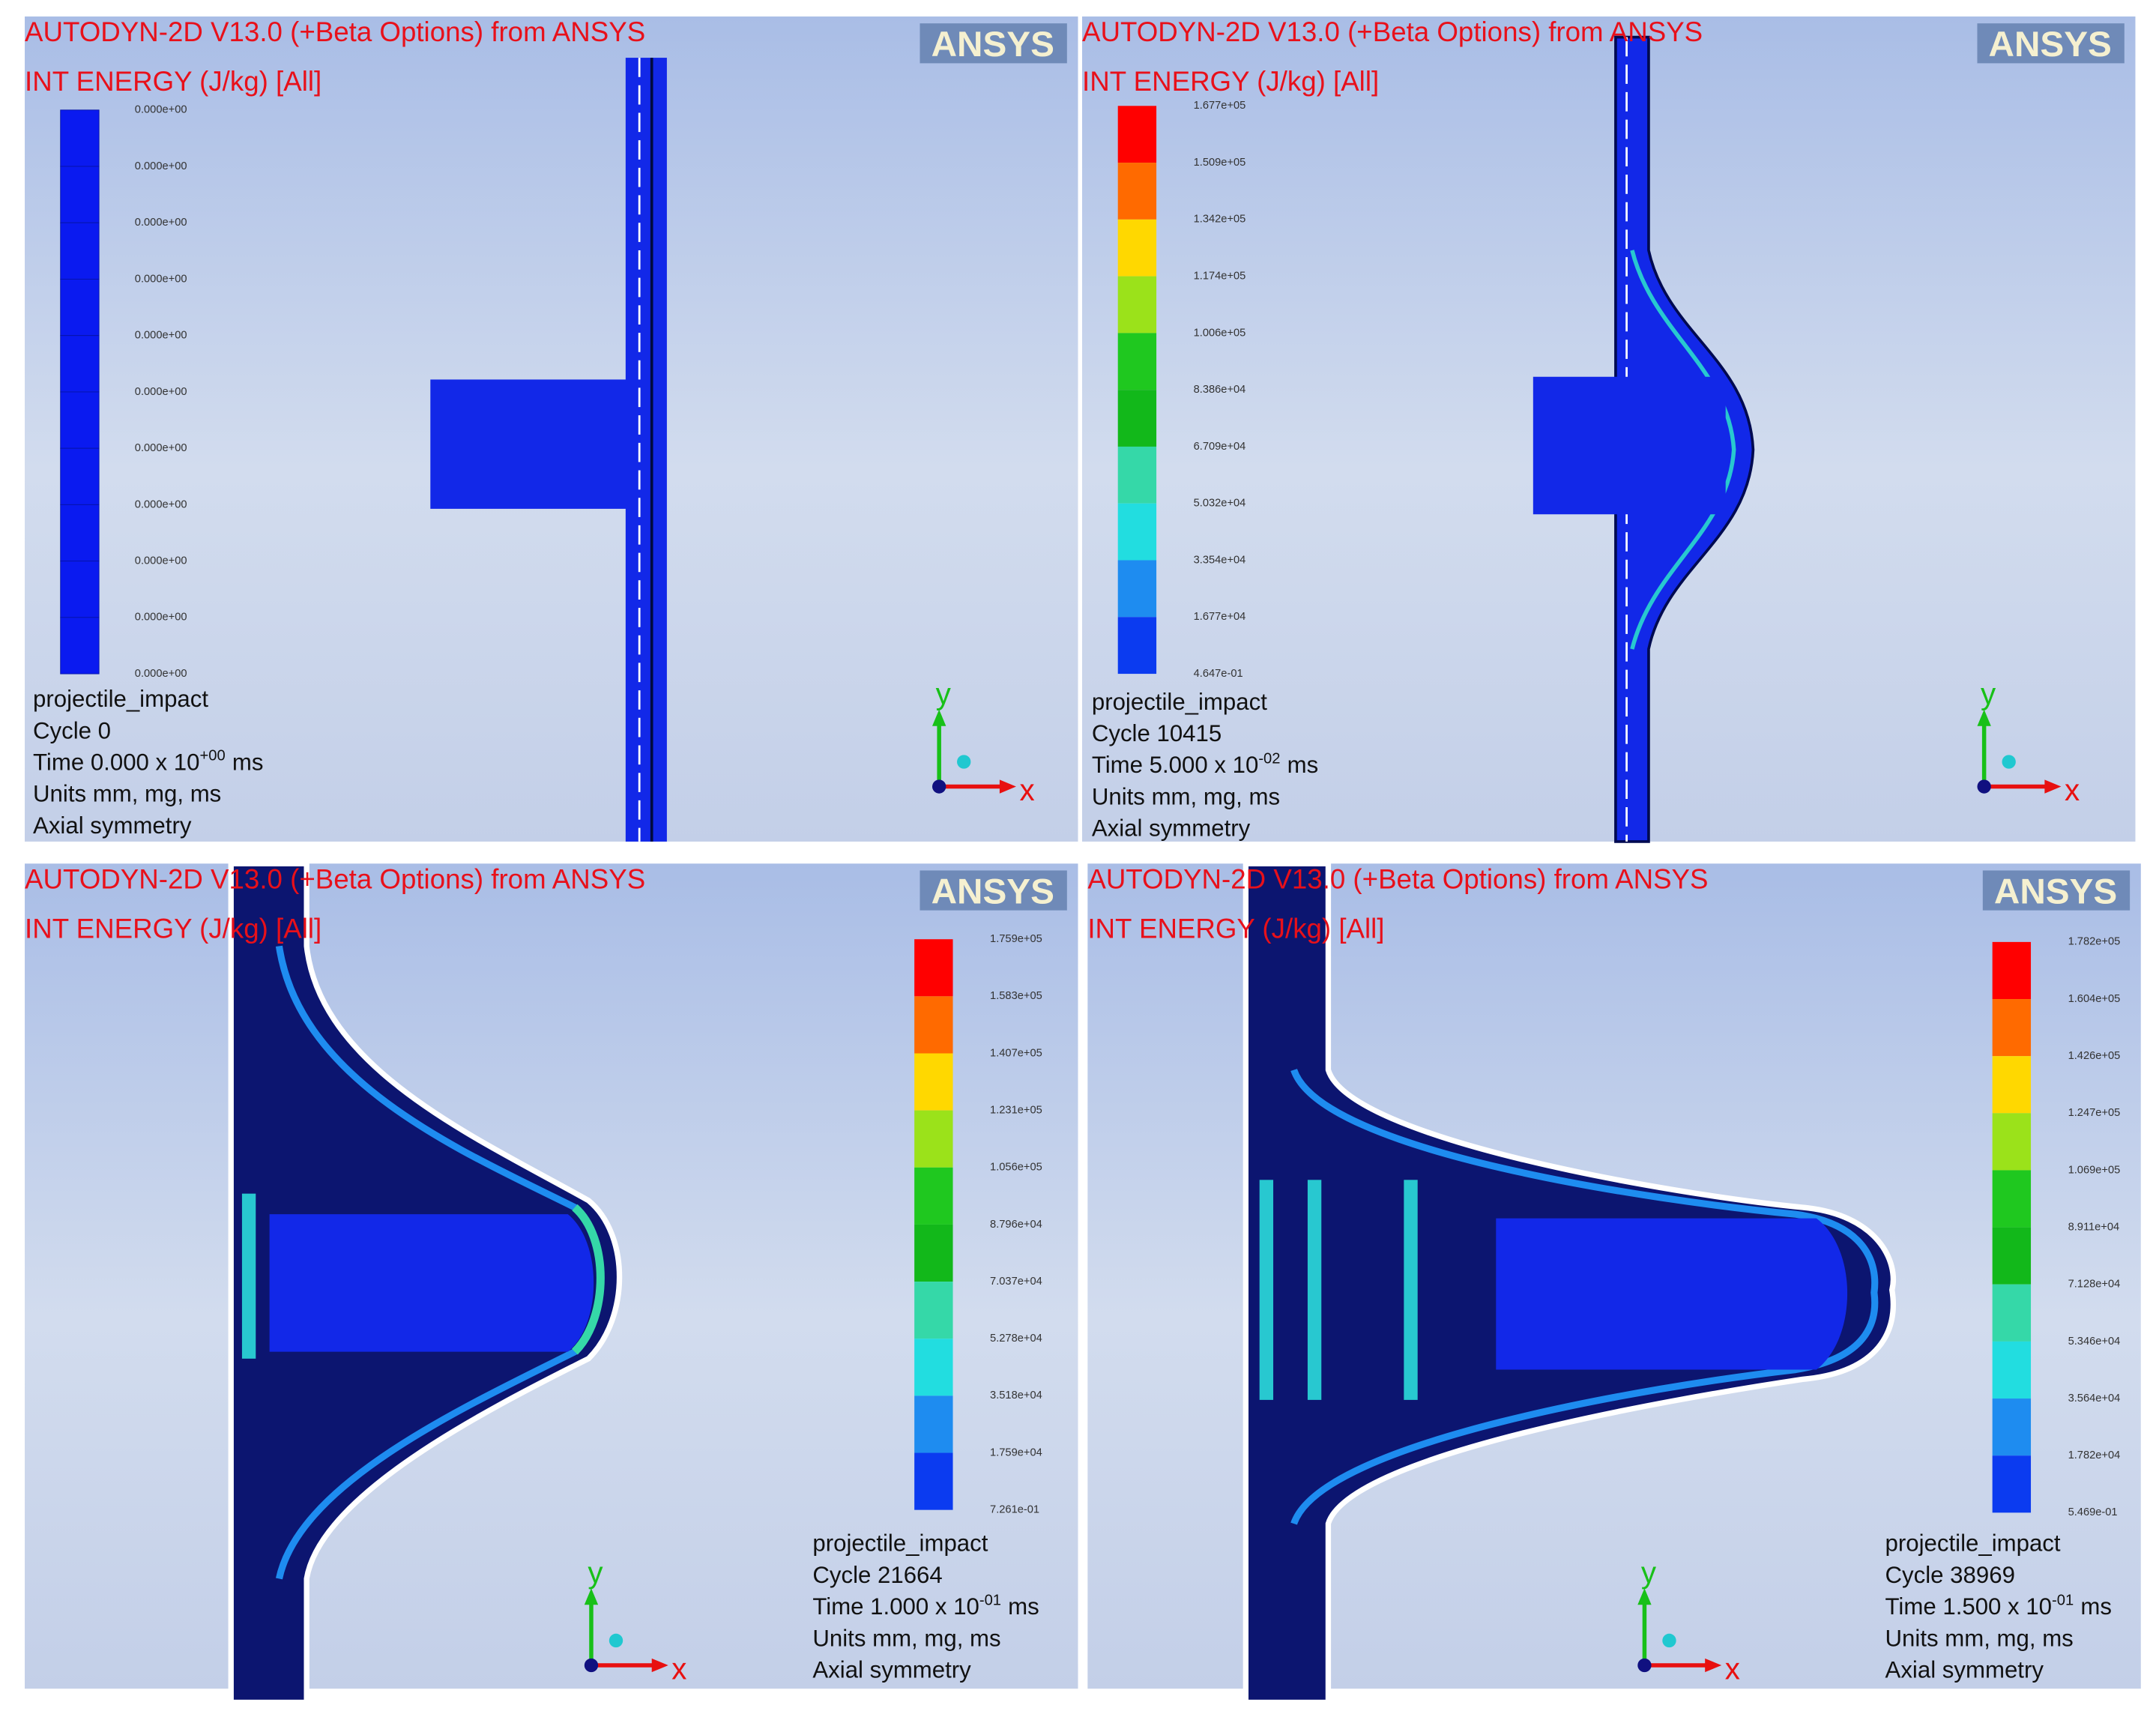 The width and height of the screenshot is (2156, 1732). I want to click on legend-label: 8.911e+04, so click(2094, 1227).